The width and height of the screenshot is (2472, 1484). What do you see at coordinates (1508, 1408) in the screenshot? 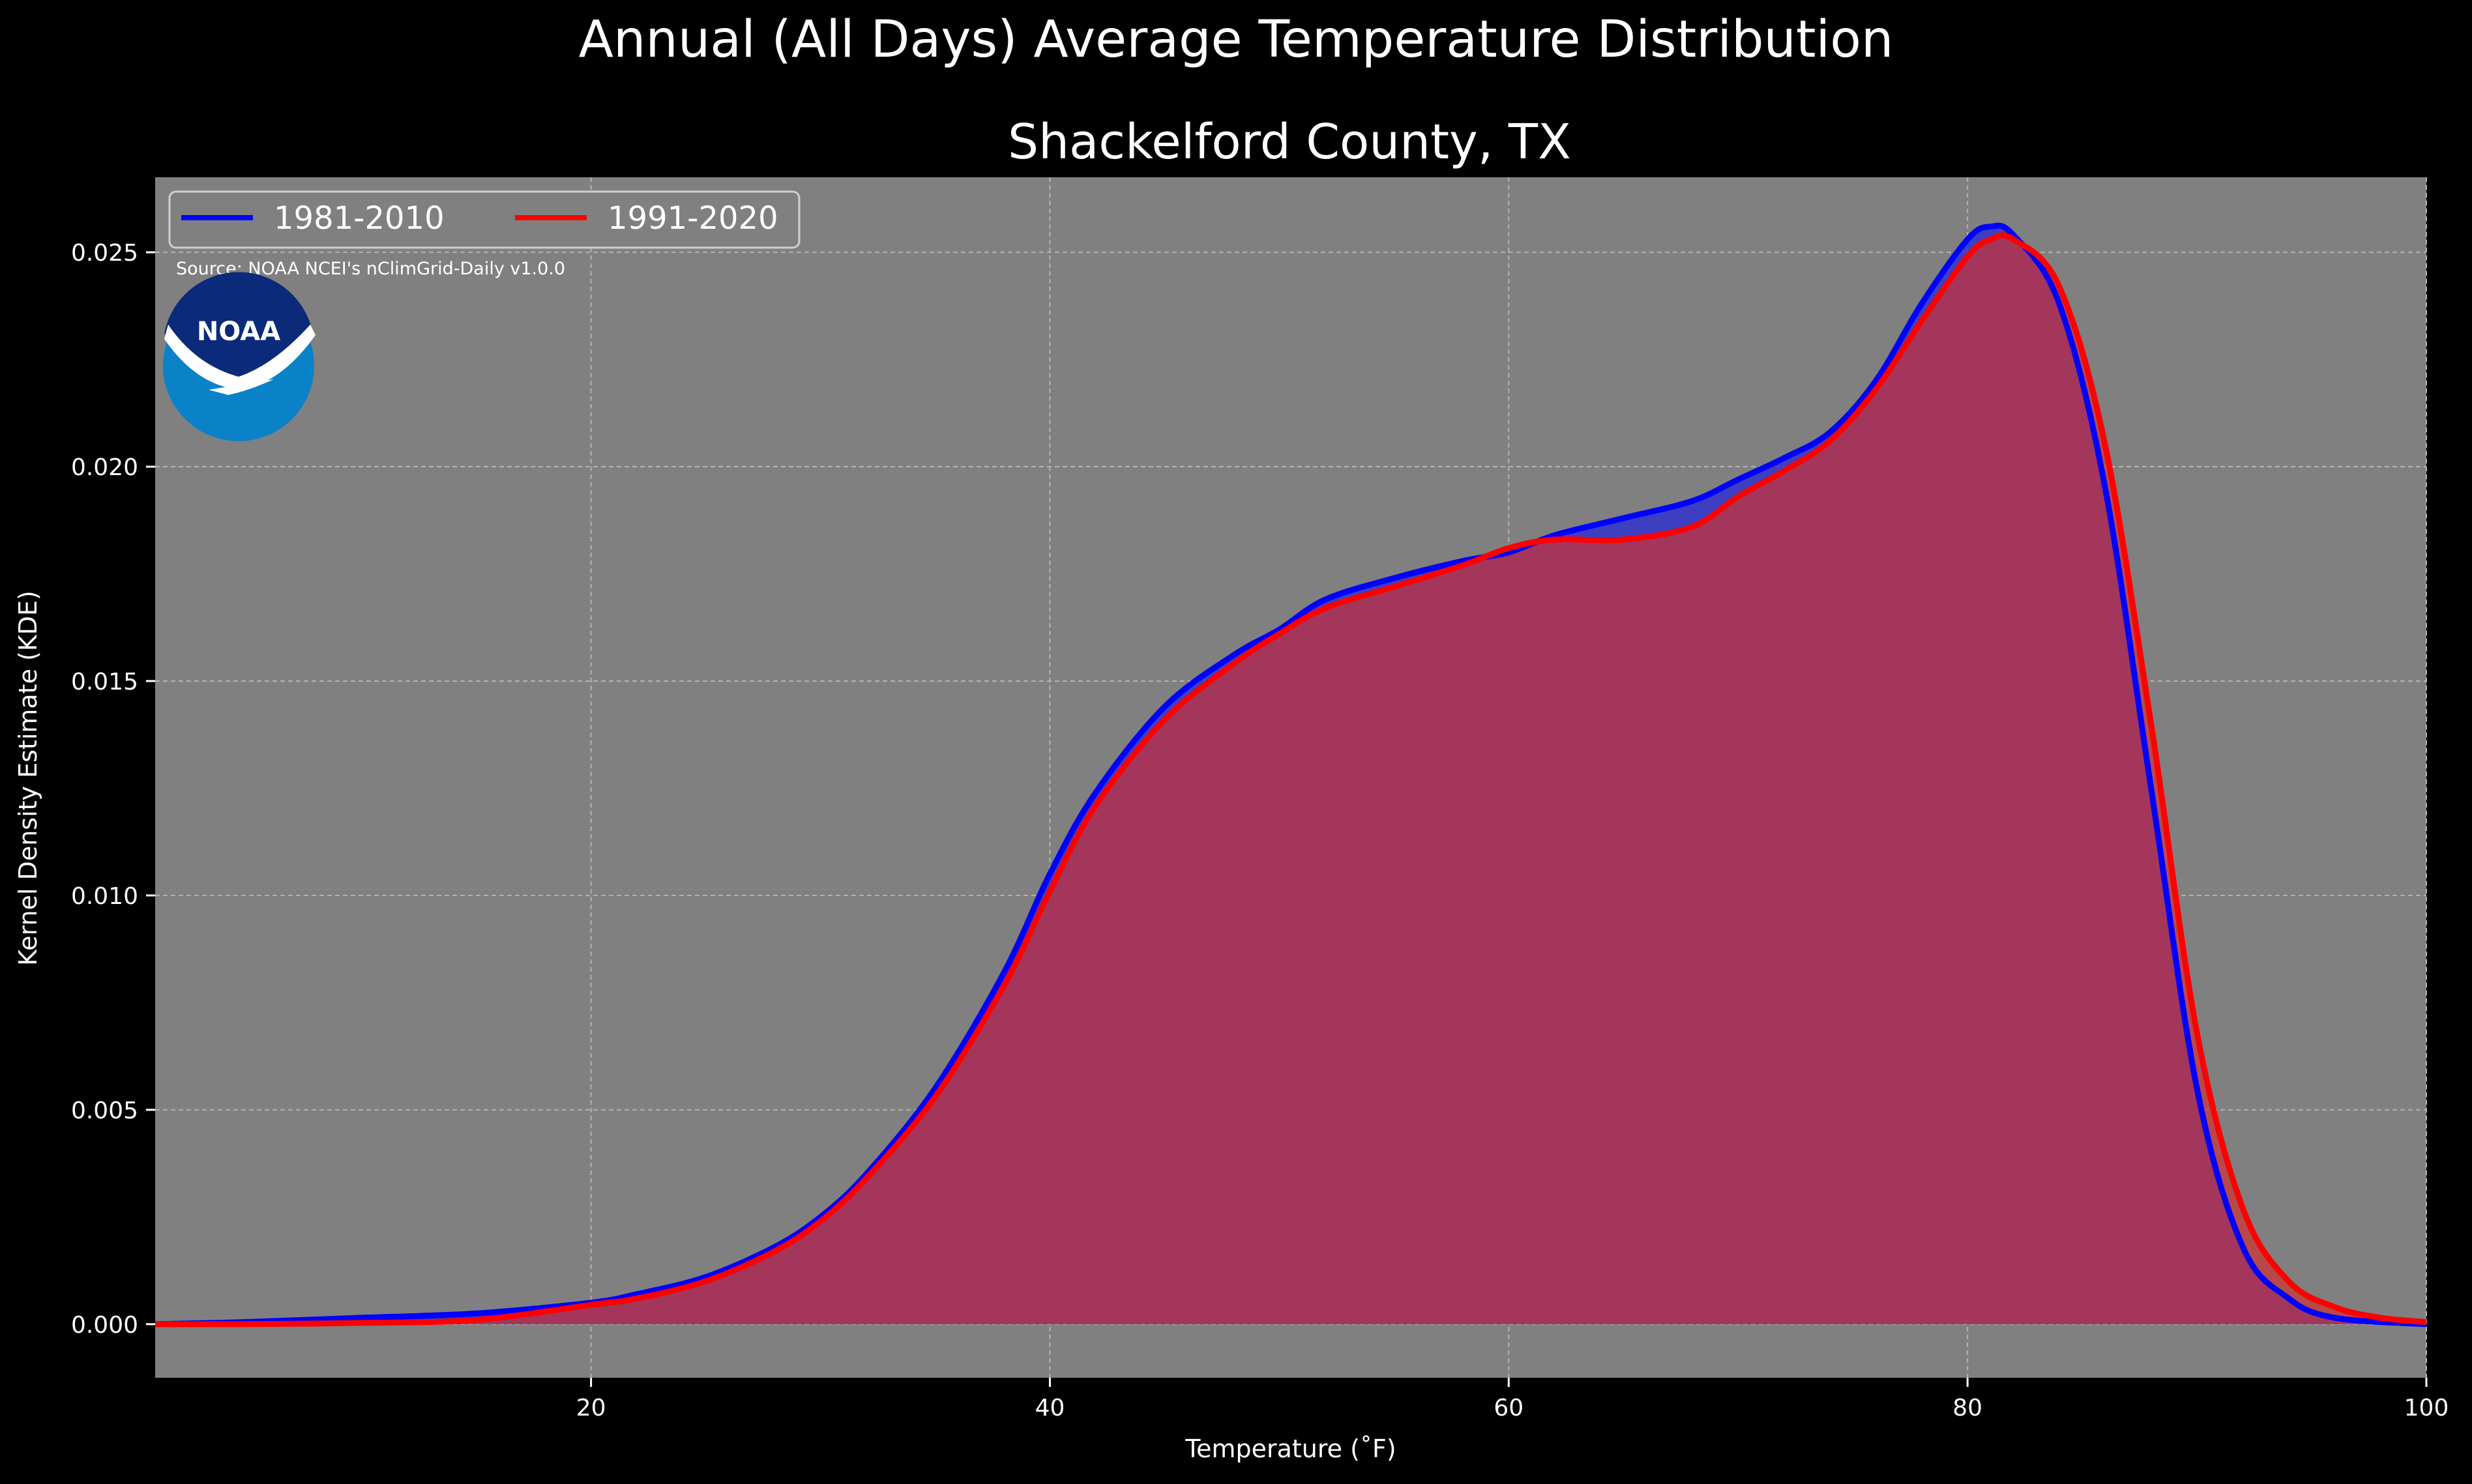
I see `x-tick-label-60: 60` at bounding box center [1508, 1408].